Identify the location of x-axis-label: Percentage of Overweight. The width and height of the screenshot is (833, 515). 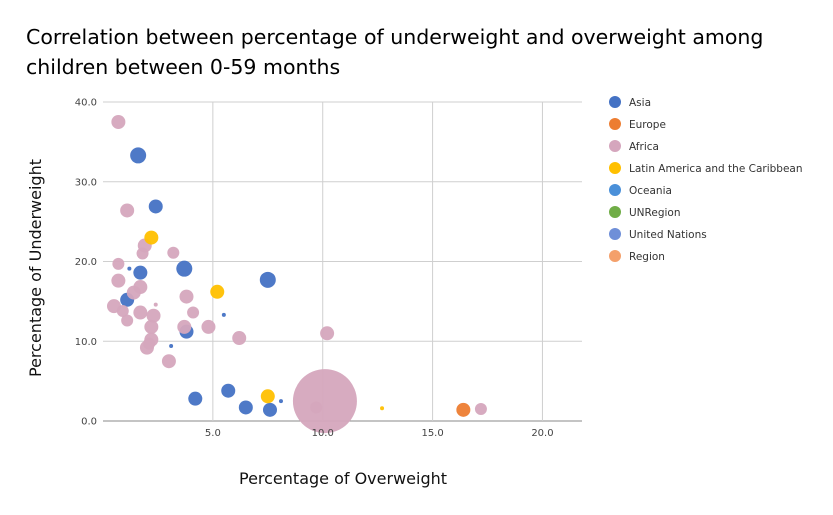
(343, 478).